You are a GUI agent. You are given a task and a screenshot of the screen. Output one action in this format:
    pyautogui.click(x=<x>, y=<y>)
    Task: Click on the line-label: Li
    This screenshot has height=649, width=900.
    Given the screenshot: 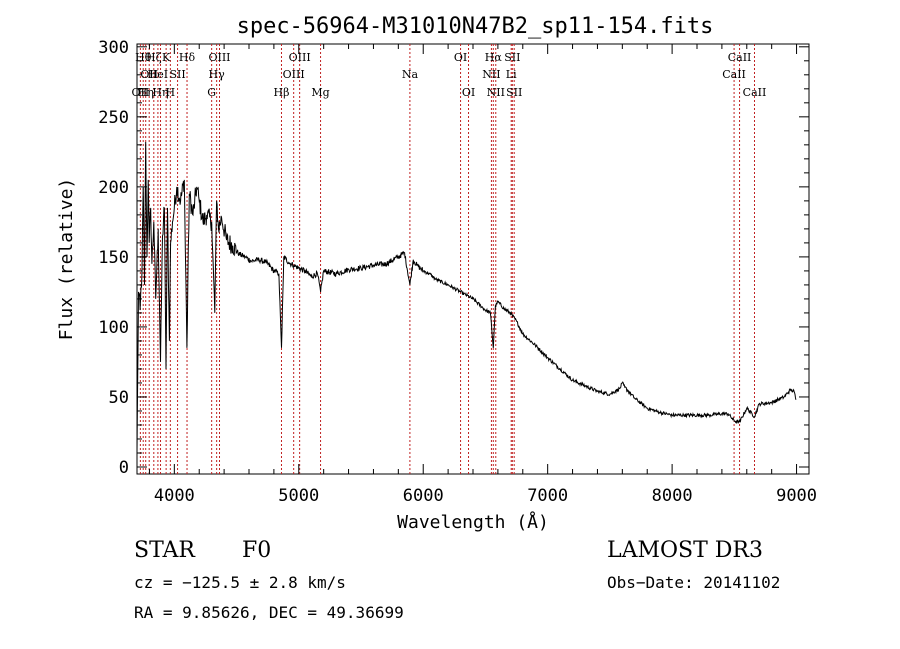 What is the action you would take?
    pyautogui.click(x=511, y=74)
    